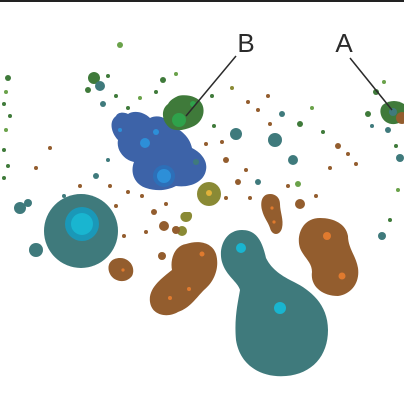 Image resolution: width=404 pixels, height=413 pixels. Describe the element at coordinates (175, 86) in the screenshot. I see `green-cluster-b` at that location.